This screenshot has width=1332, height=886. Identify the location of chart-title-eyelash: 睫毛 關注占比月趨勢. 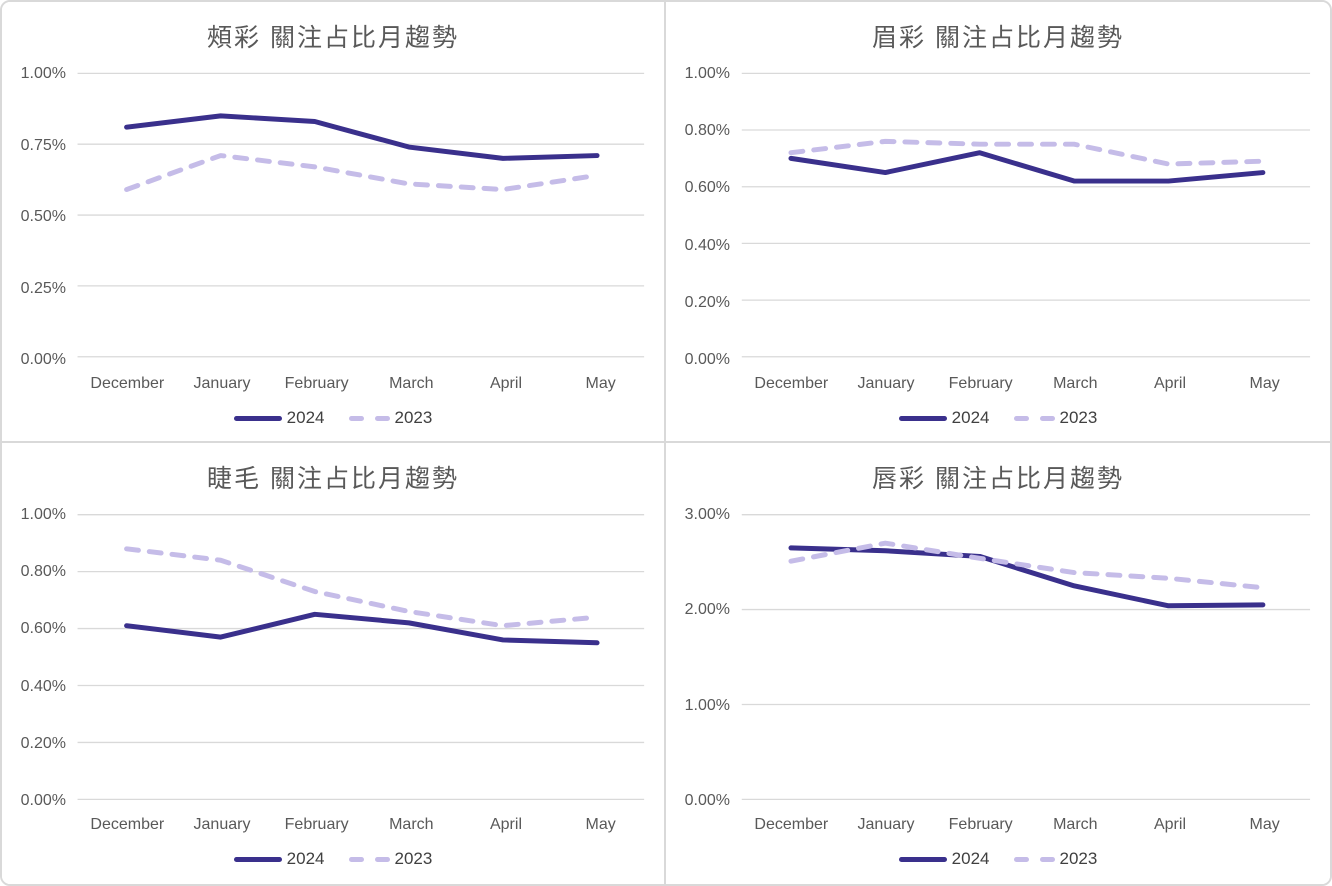
(333, 479).